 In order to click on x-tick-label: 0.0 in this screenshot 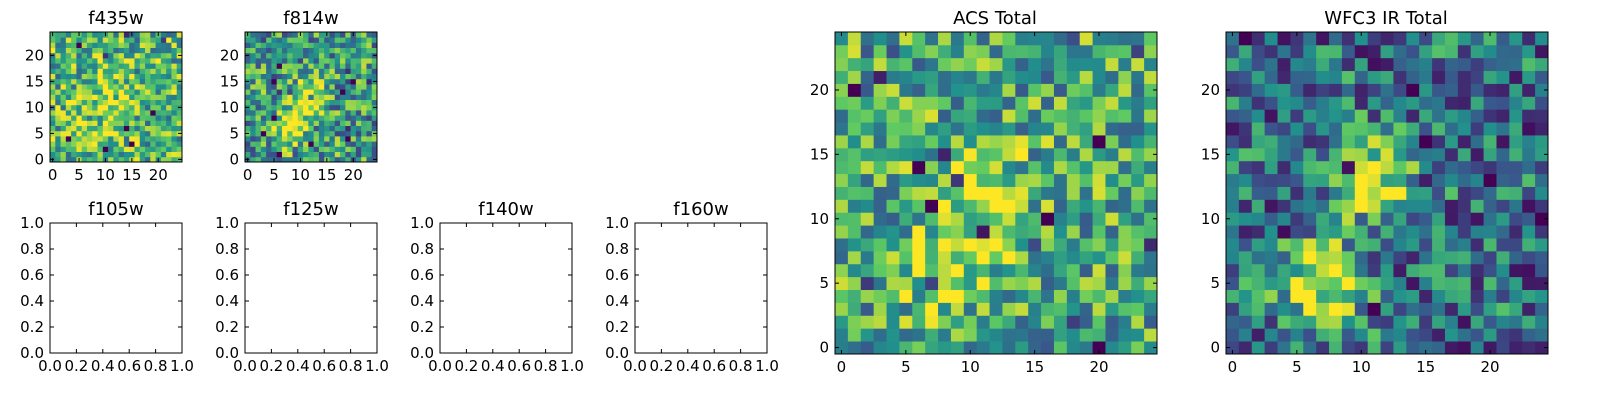, I will do `click(635, 366)`.